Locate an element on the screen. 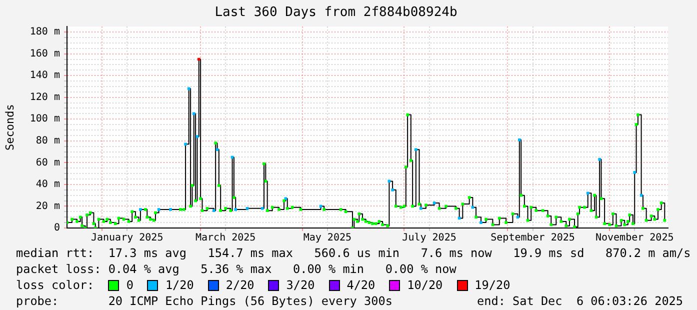 This screenshot has height=310, width=697. legend-title: loss color: is located at coordinates (56, 285).